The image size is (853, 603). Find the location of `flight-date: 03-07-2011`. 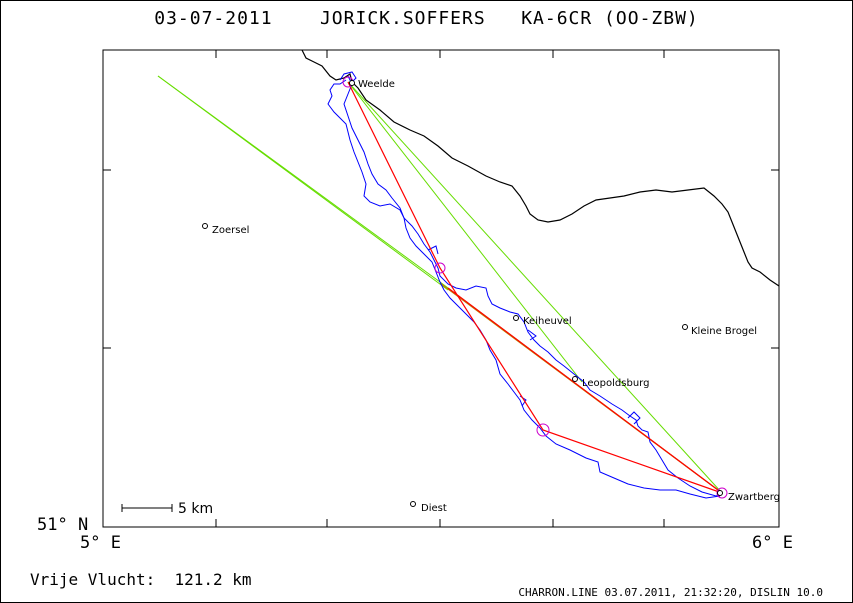

flight-date: 03-07-2011 is located at coordinates (213, 18).